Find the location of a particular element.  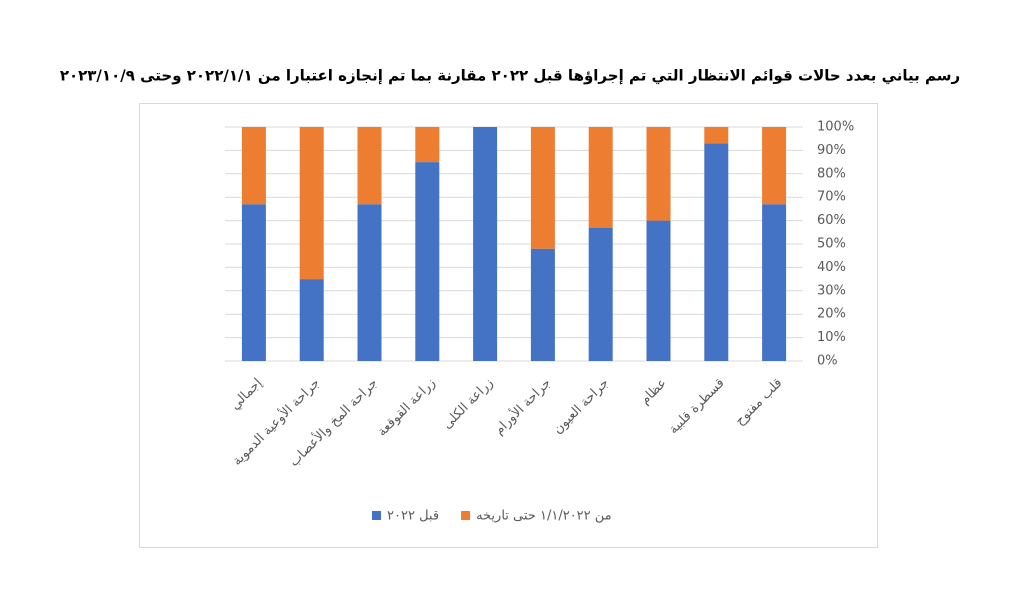

y-tick-label: 40% is located at coordinates (831, 267).